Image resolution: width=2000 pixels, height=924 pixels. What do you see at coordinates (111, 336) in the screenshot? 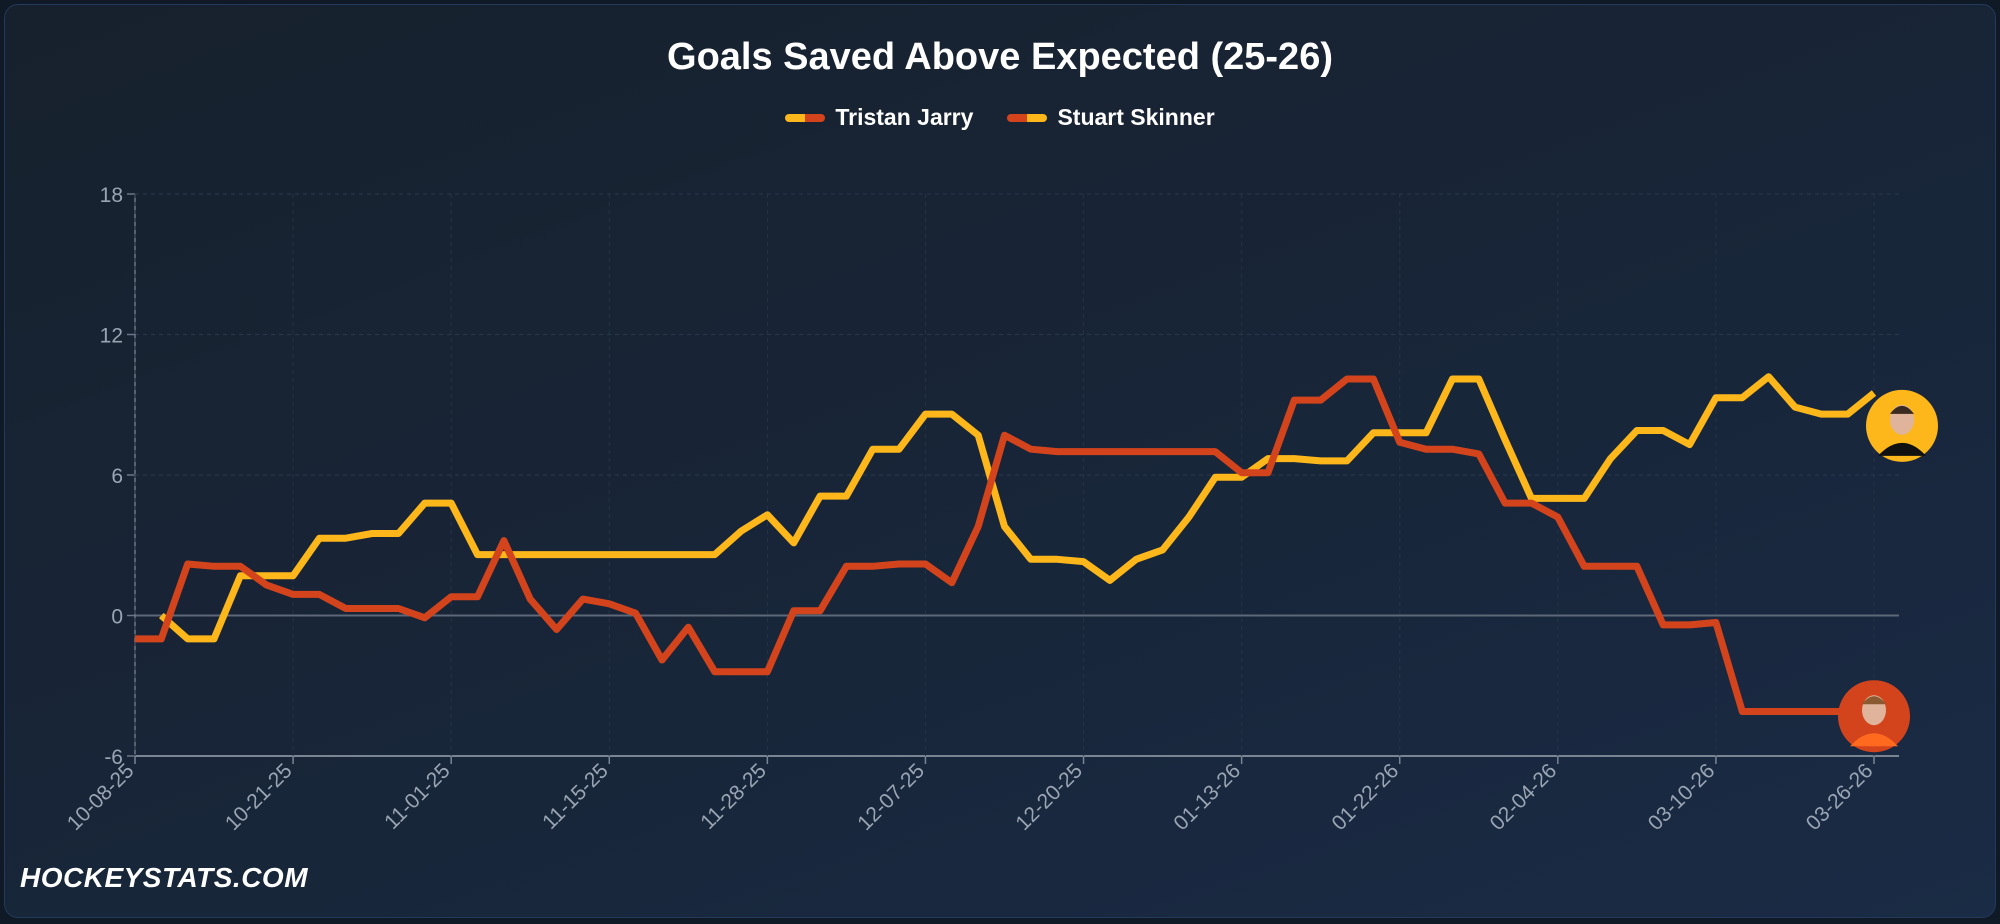
I see `y-tick-label: 12` at bounding box center [111, 336].